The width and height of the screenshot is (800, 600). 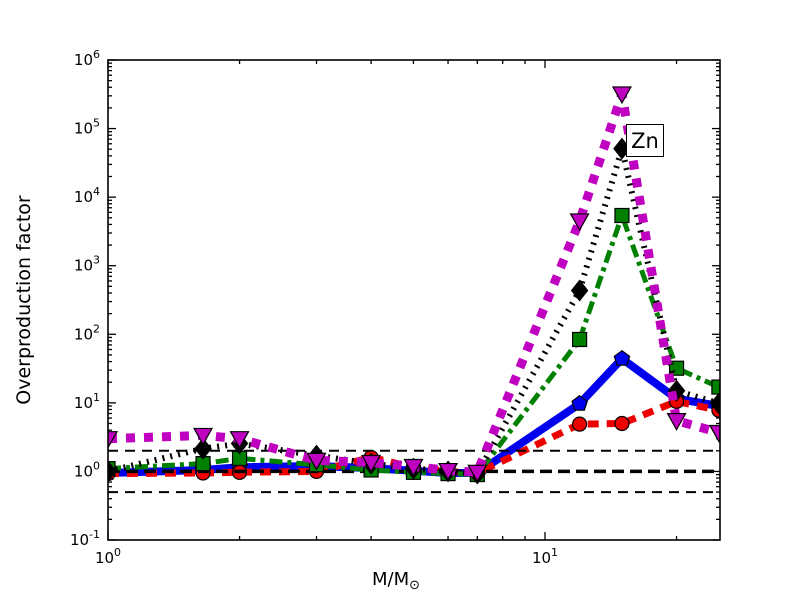 I want to click on element-annotation-zn: Zn, so click(x=645, y=140).